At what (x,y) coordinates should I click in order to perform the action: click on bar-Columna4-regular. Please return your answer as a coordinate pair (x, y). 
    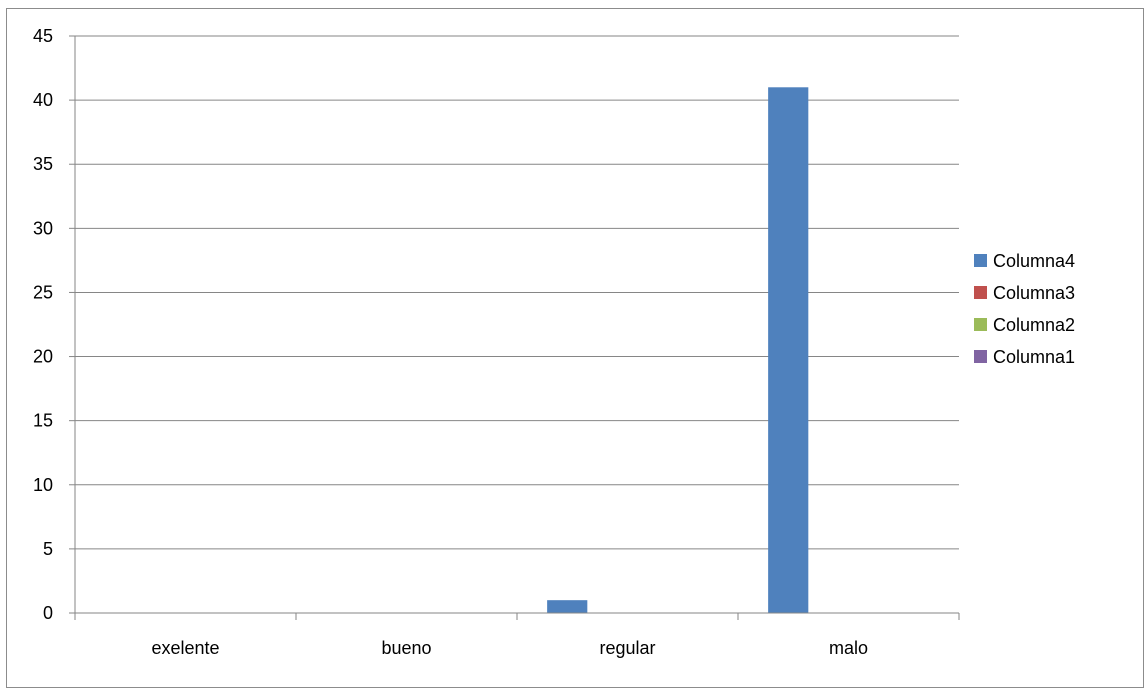
    Looking at the image, I should click on (567, 606).